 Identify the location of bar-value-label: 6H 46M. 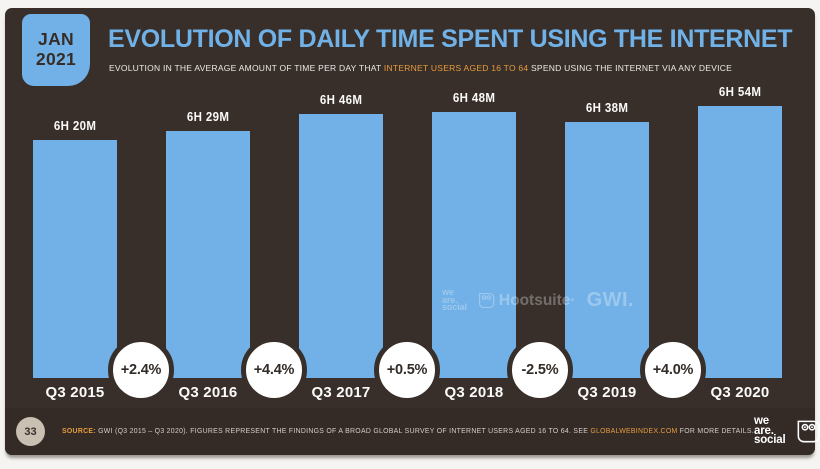
(341, 100).